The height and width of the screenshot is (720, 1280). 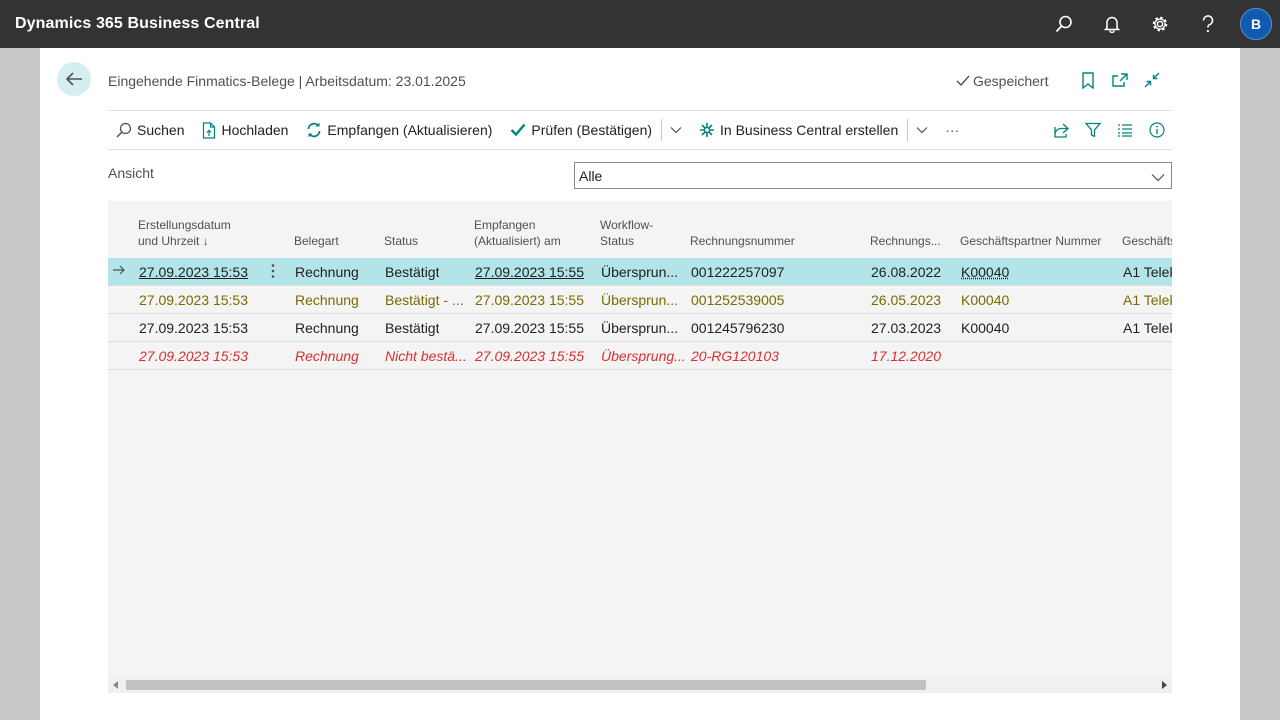 I want to click on help-icon, so click(x=1208, y=24).